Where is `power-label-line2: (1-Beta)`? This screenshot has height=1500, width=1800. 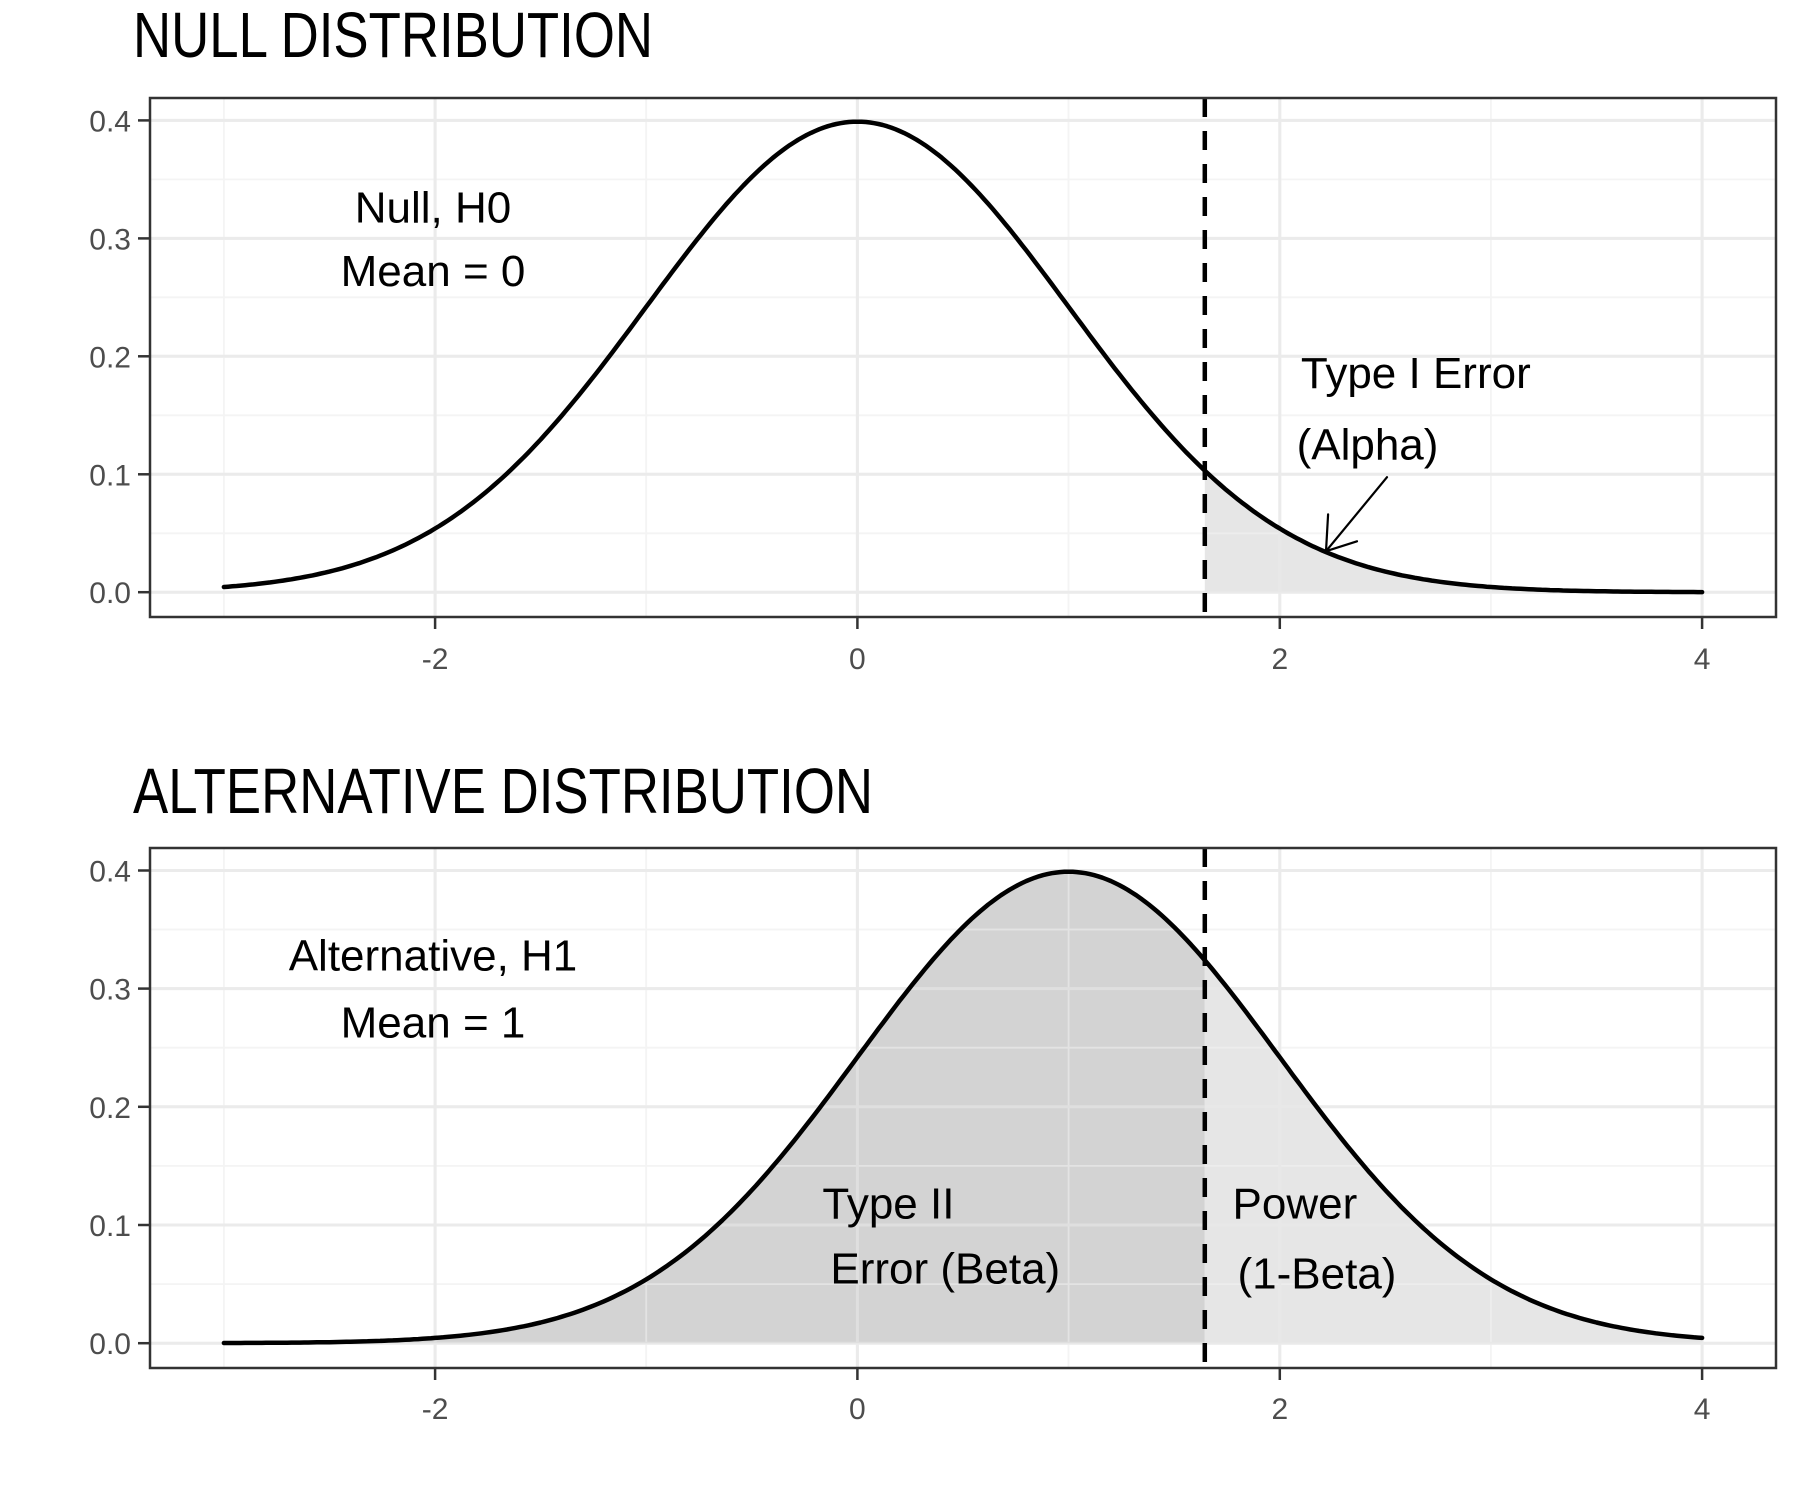 power-label-line2: (1-Beta) is located at coordinates (1317, 1273).